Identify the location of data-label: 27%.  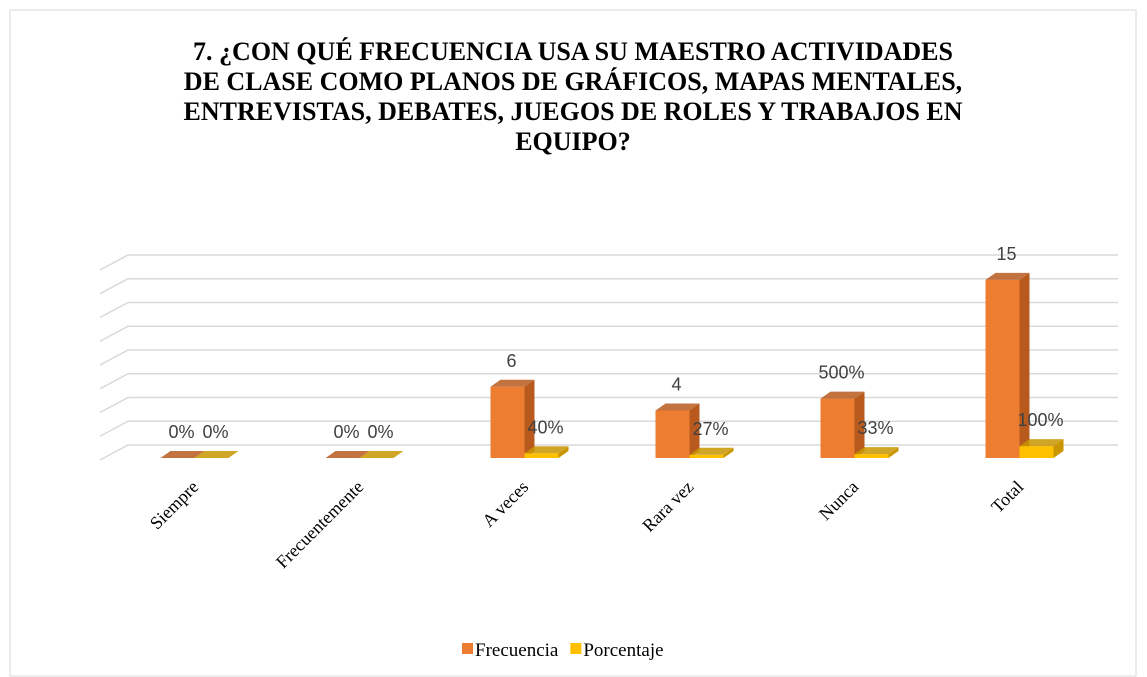
(710, 429).